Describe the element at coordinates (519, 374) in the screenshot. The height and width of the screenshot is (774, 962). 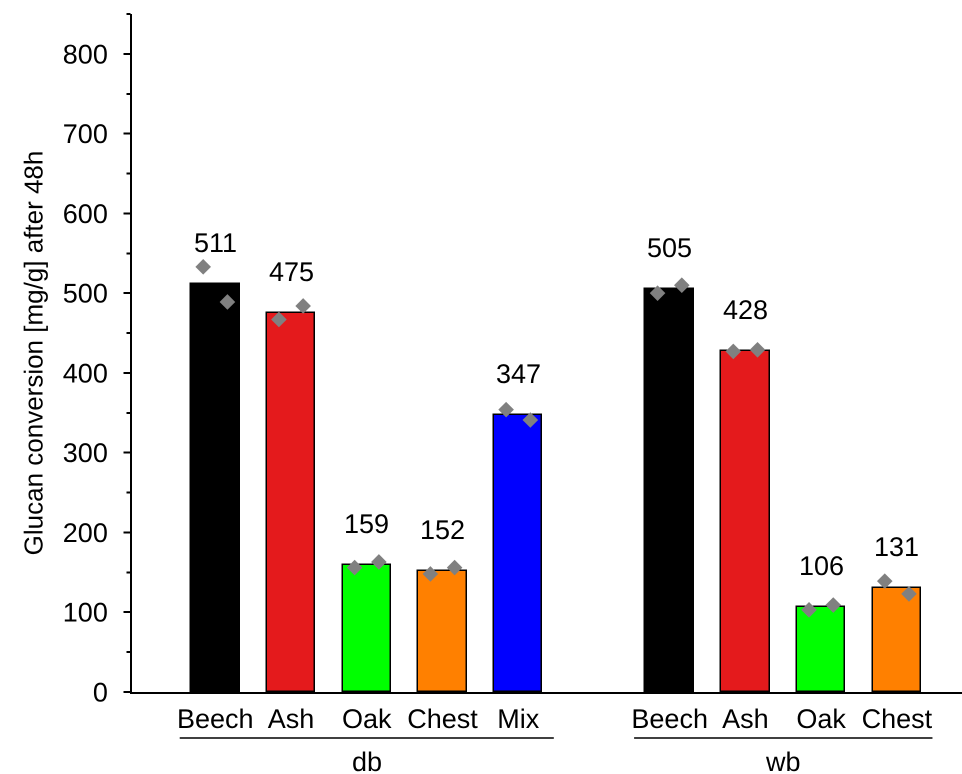
I see `data-label: 347` at that location.